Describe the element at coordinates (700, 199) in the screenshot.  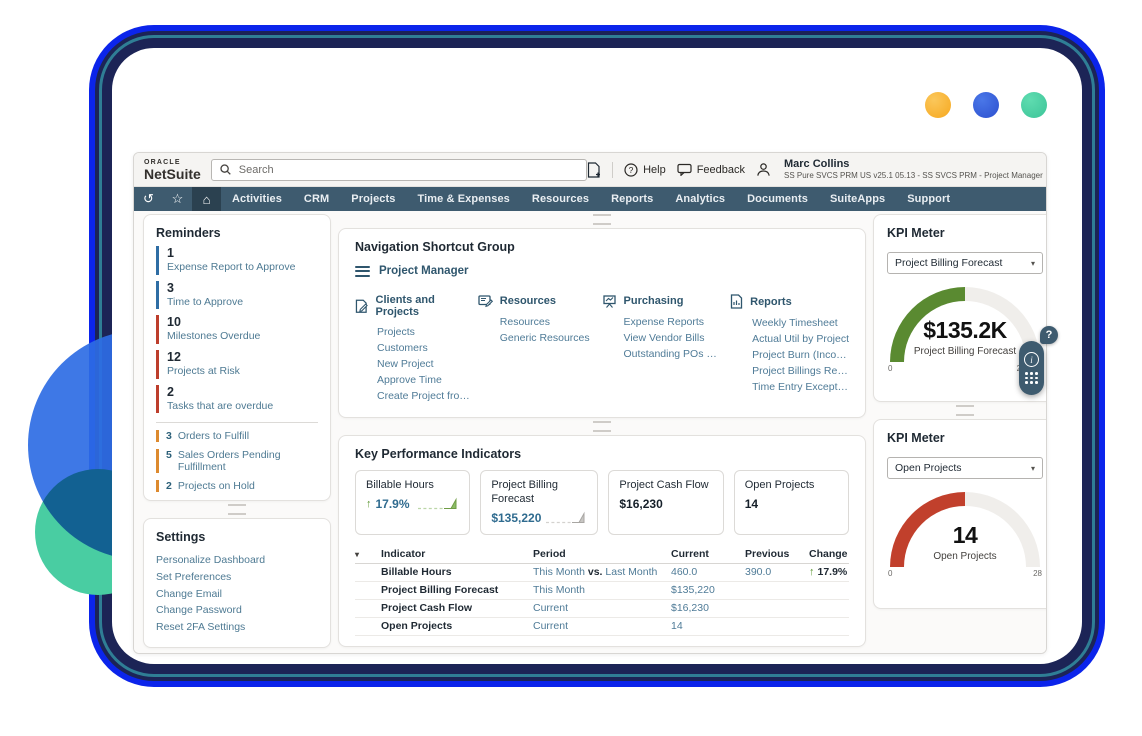
I see `tab-analytics: Analytics` at that location.